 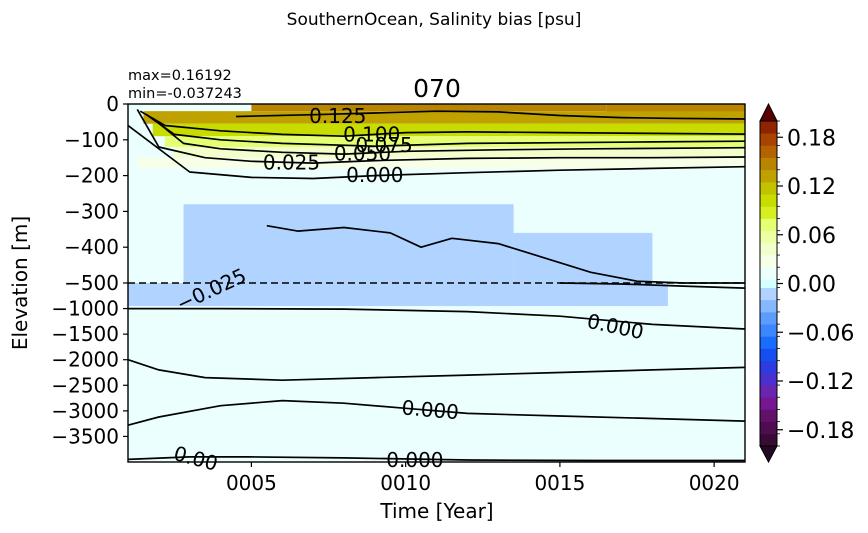 I want to click on colorbar-tick-label: −0.12, so click(x=820, y=382).